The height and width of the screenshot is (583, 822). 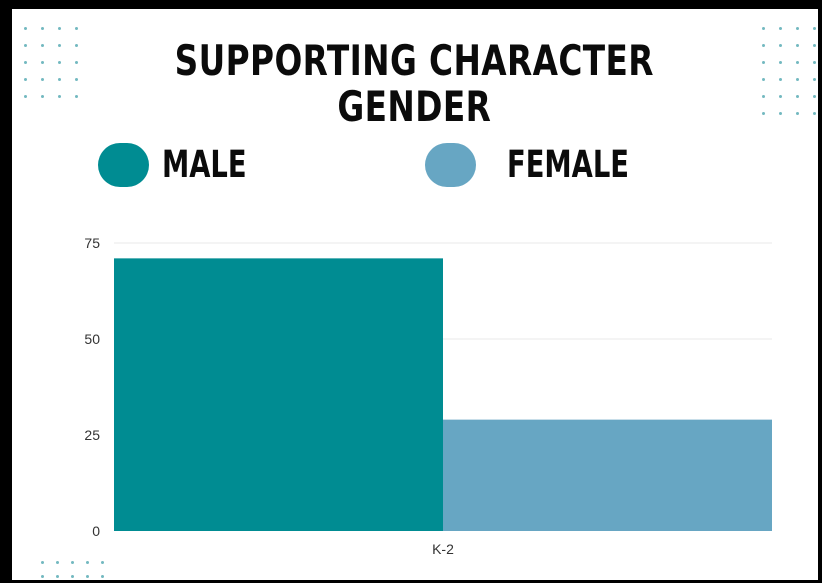 What do you see at coordinates (450, 165) in the screenshot?
I see `legend-swatch-female` at bounding box center [450, 165].